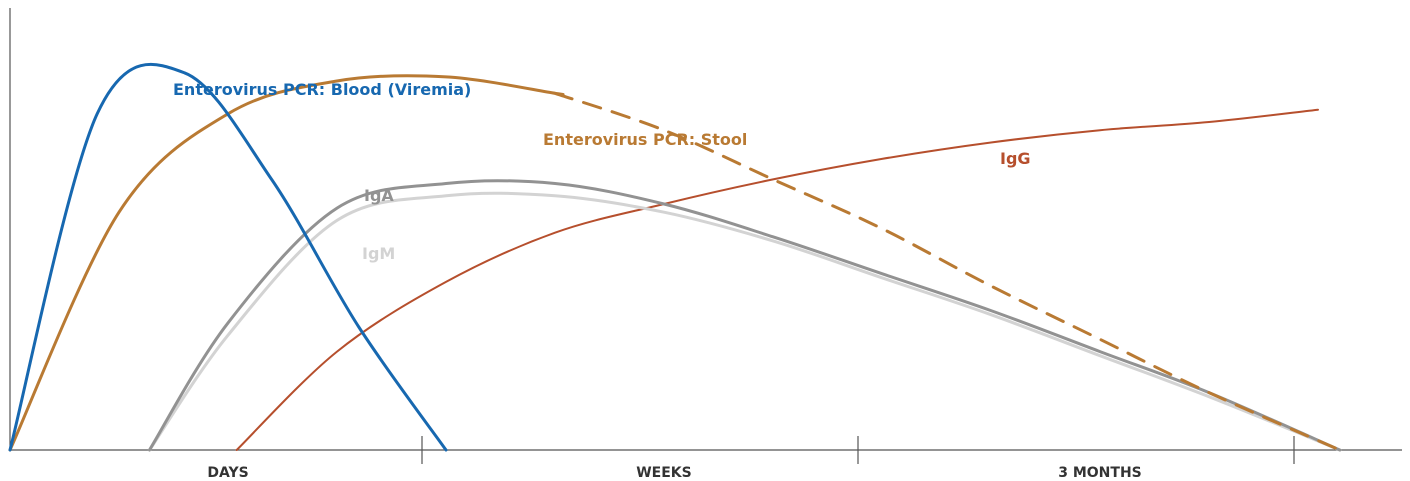 This screenshot has width=1410, height=481. Describe the element at coordinates (322, 89) in the screenshot. I see `label-viremia: Enterovirus PCR: Blood (Viremia)` at that location.